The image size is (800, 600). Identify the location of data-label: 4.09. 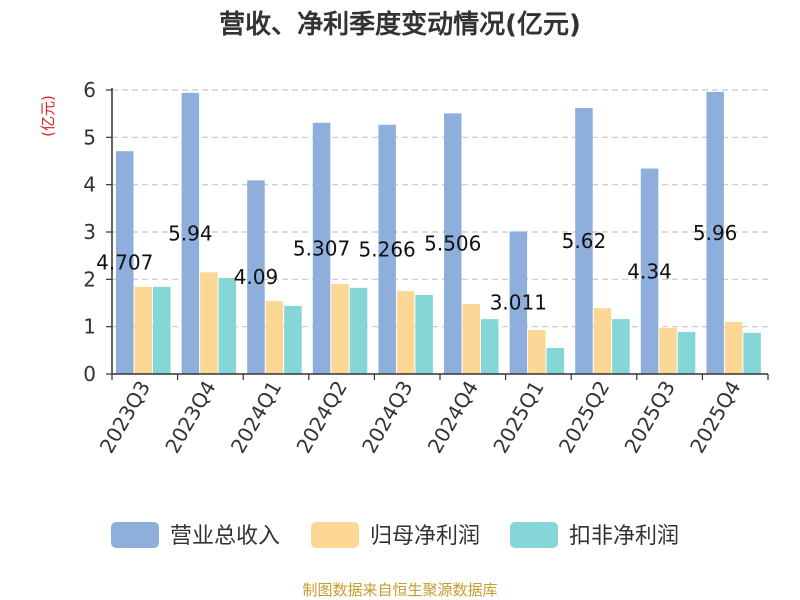
(256, 277).